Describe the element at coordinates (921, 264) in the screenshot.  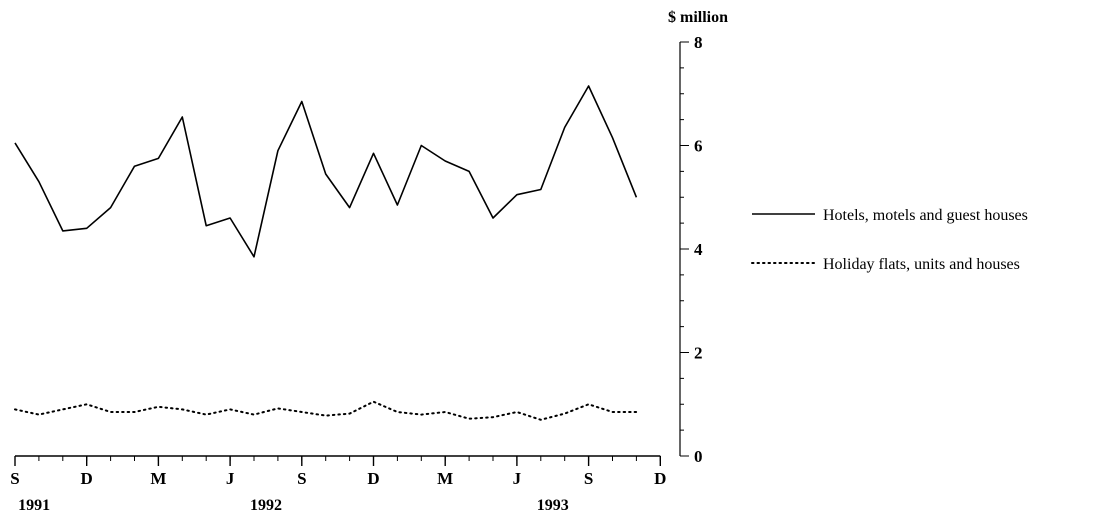
I see `legend-label: Holiday flats, units and houses` at that location.